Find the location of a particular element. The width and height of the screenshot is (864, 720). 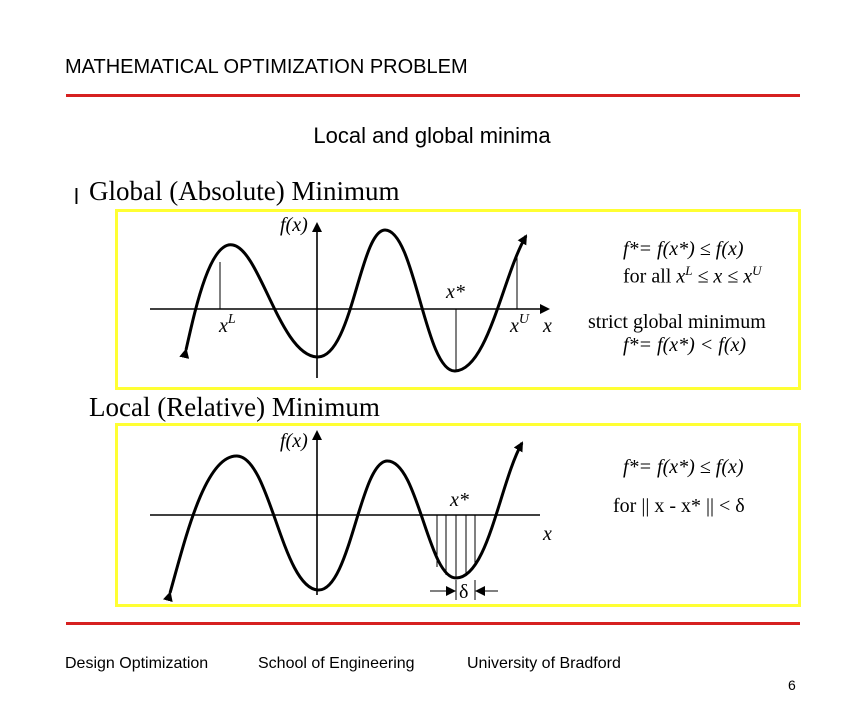

local-xstar-label: x* is located at coordinates (459, 500).